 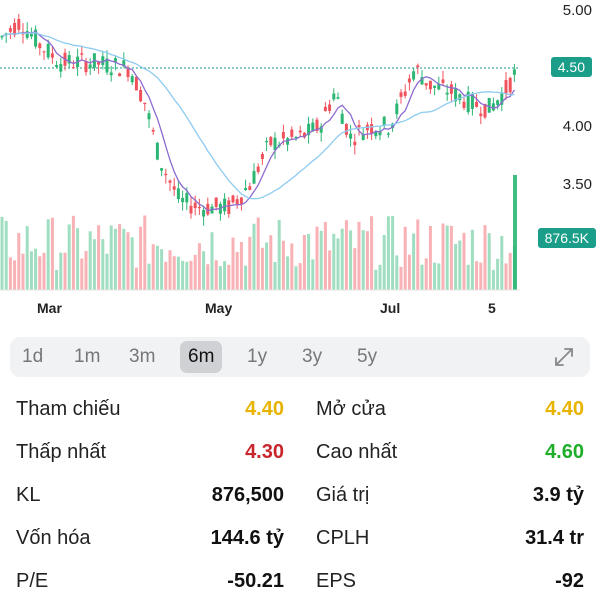 What do you see at coordinates (564, 357) in the screenshot?
I see `expand-icon` at bounding box center [564, 357].